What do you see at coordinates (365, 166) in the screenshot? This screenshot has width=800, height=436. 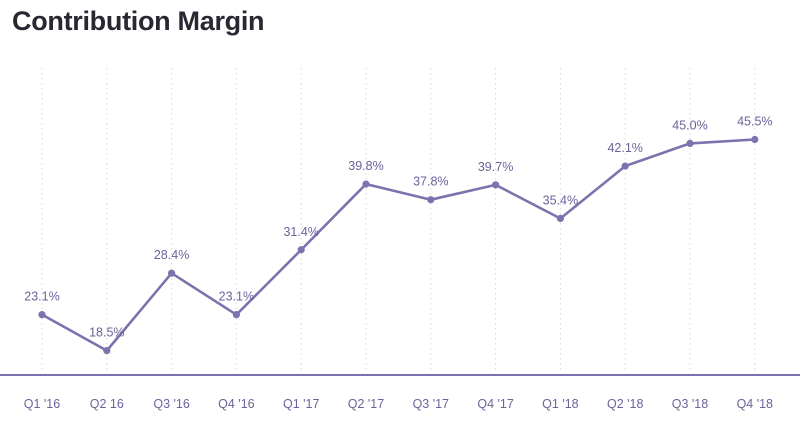 I see `data-label: 39.8%` at bounding box center [365, 166].